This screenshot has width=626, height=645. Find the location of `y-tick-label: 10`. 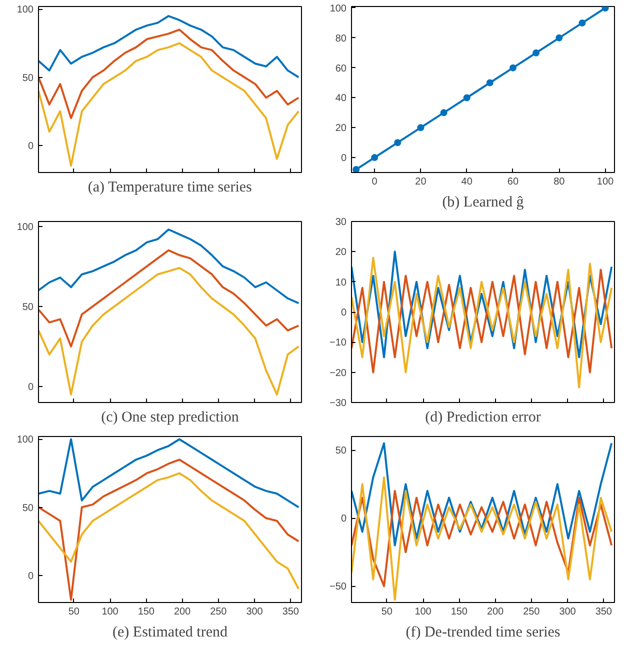

y-tick-label: 10 is located at coordinates (341, 282).